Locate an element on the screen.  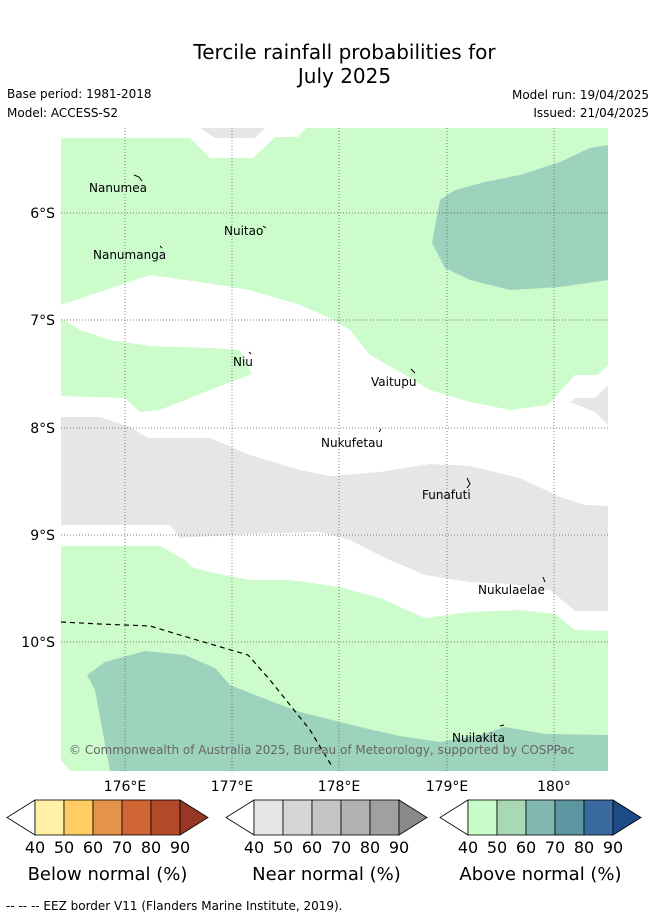
island-label-nukufetau: Nukufetau is located at coordinates (352, 443).